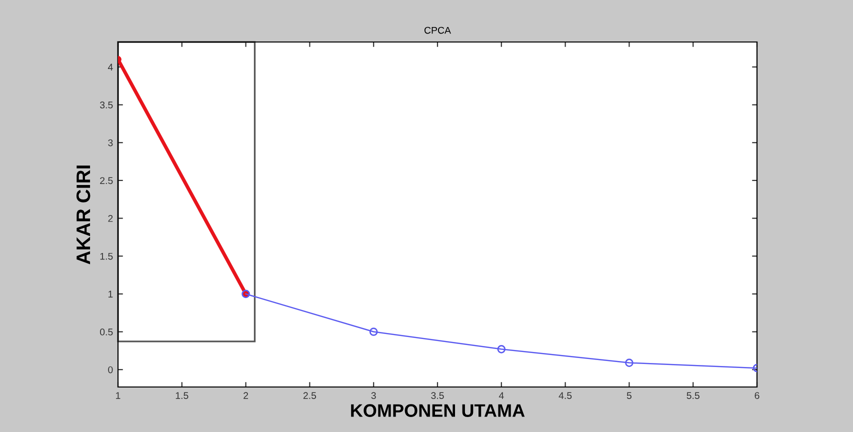 This screenshot has width=853, height=432. What do you see at coordinates (438, 410) in the screenshot?
I see `x-axis-title: KOMPONEN UTAMA` at bounding box center [438, 410].